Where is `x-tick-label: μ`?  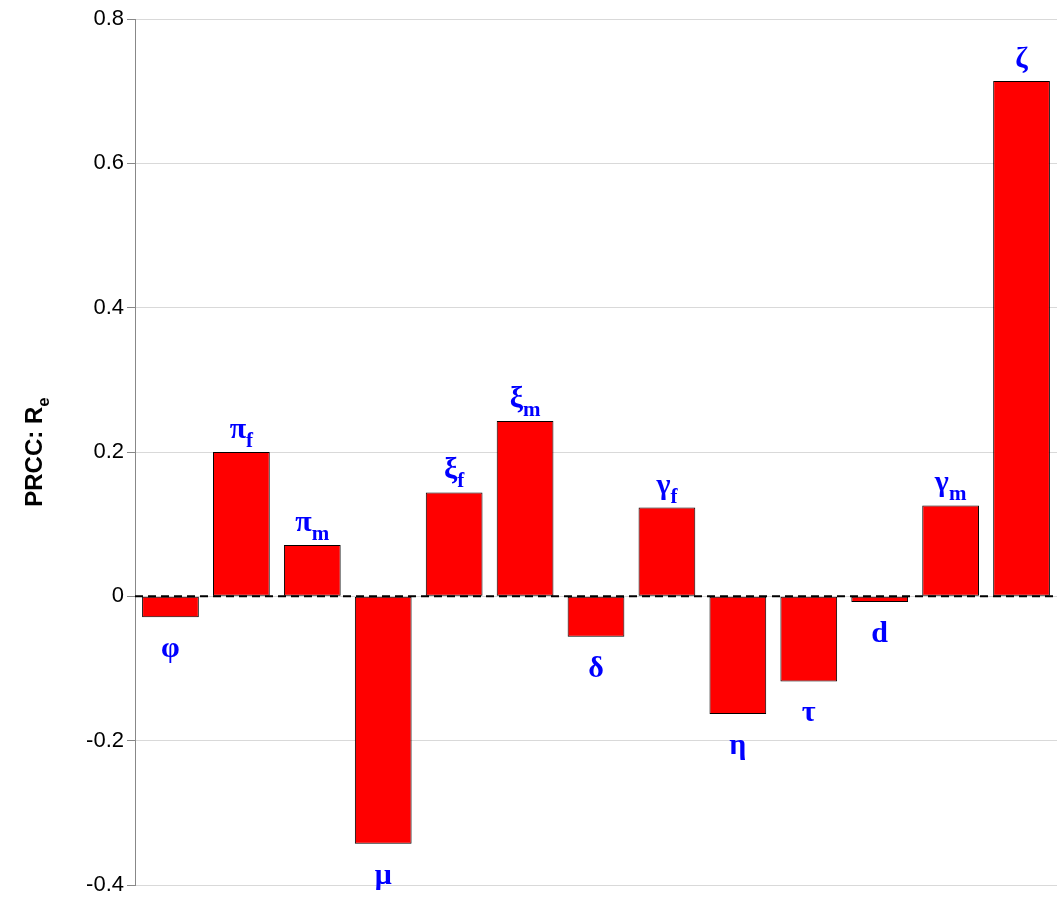
x-tick-label: μ is located at coordinates (383, 873).